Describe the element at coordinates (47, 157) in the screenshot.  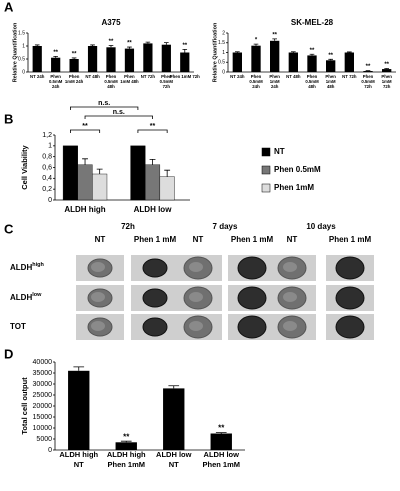
I see `y-tick-label: 0,8` at that location.